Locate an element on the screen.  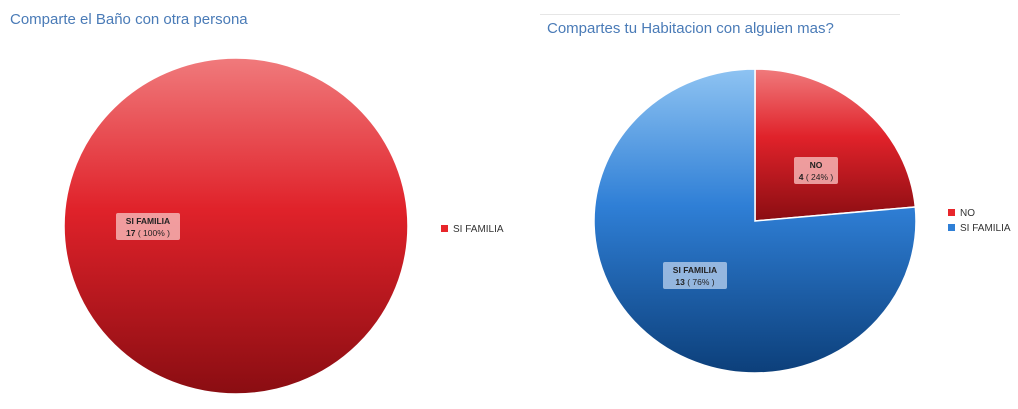
data-label-0-0: SI FAMILIA 17 ( 100% ) is located at coordinates (148, 226).